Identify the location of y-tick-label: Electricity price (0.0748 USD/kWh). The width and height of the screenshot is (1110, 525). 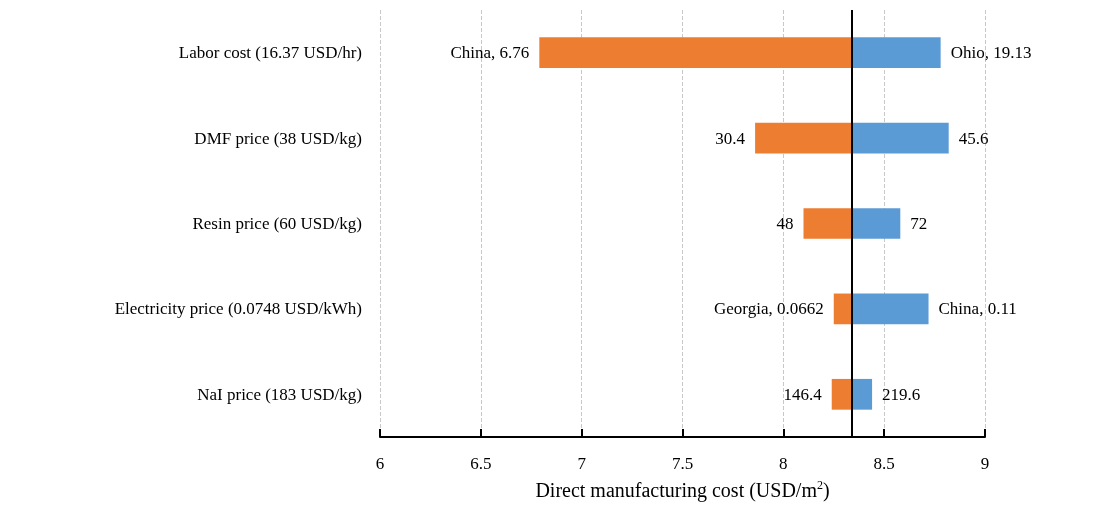
(238, 309).